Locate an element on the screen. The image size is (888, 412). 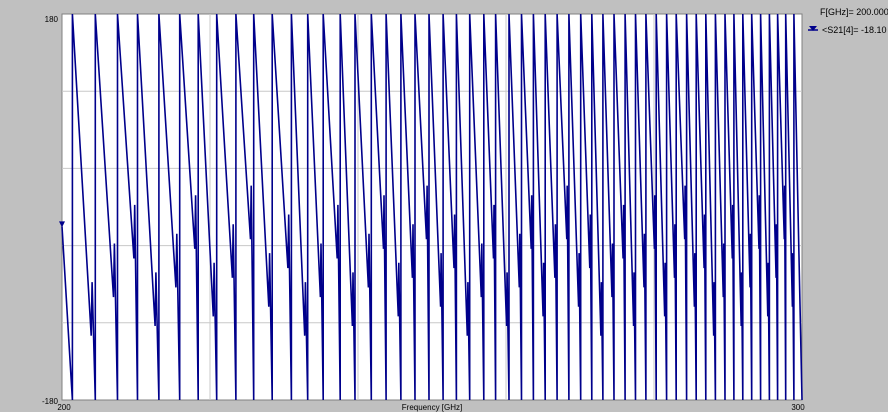
y-tick-label-max: 180 is located at coordinates (52, 19).